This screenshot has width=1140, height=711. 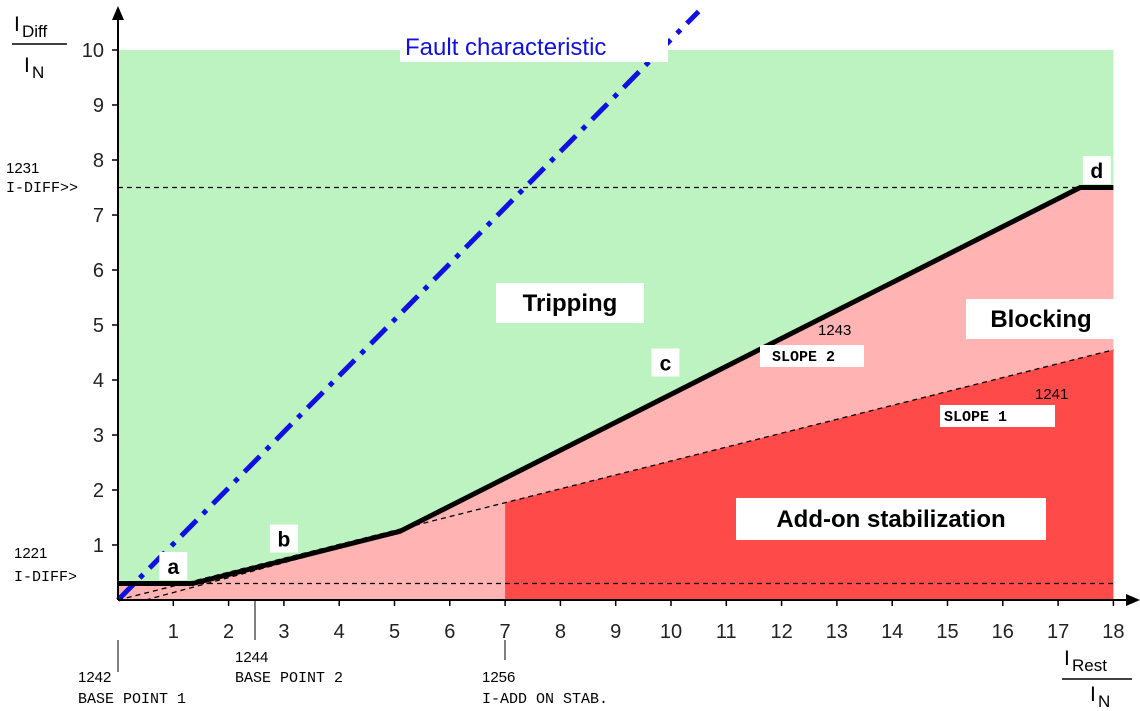 What do you see at coordinates (726, 632) in the screenshot?
I see `x-tick-label: 11` at bounding box center [726, 632].